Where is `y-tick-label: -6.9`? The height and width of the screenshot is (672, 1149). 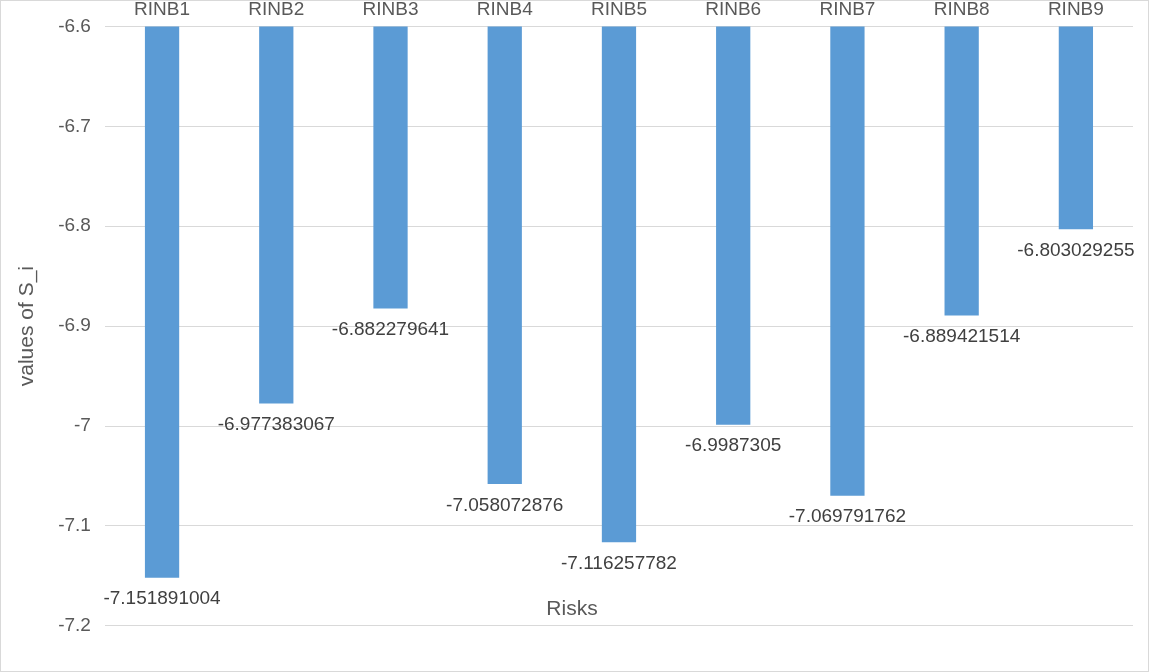
y-tick-label: -6.9 is located at coordinates (74, 325).